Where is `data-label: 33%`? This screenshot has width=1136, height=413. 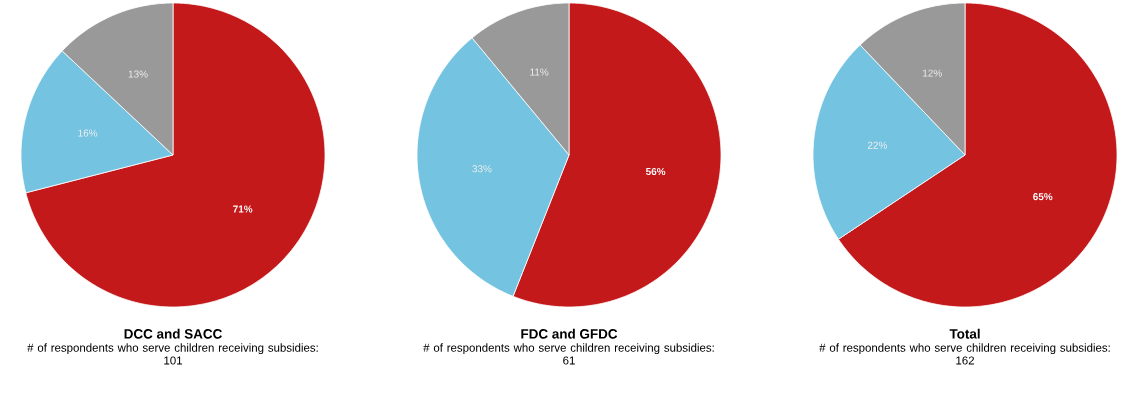 data-label: 33% is located at coordinates (482, 169).